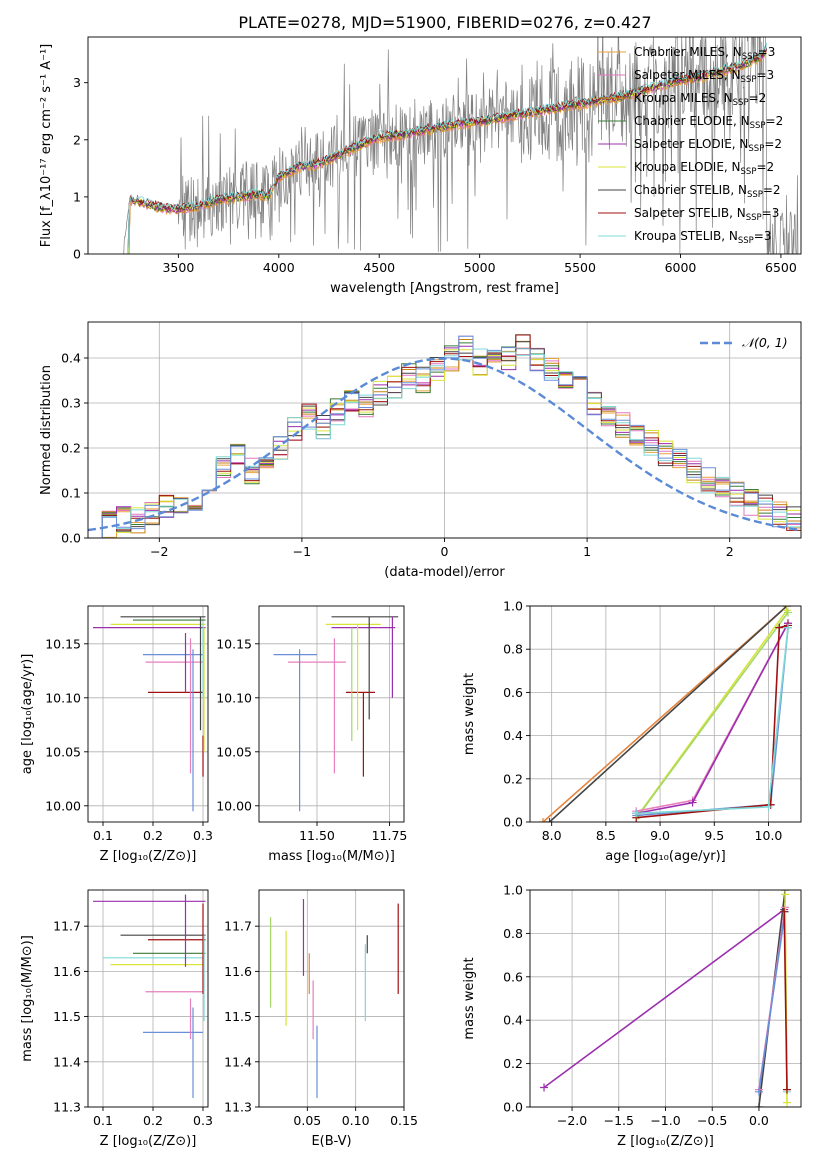  What do you see at coordinates (708, 122) in the screenshot?
I see `legend-entry: Chabrier ELODIE, NSSP=2` at bounding box center [708, 122].